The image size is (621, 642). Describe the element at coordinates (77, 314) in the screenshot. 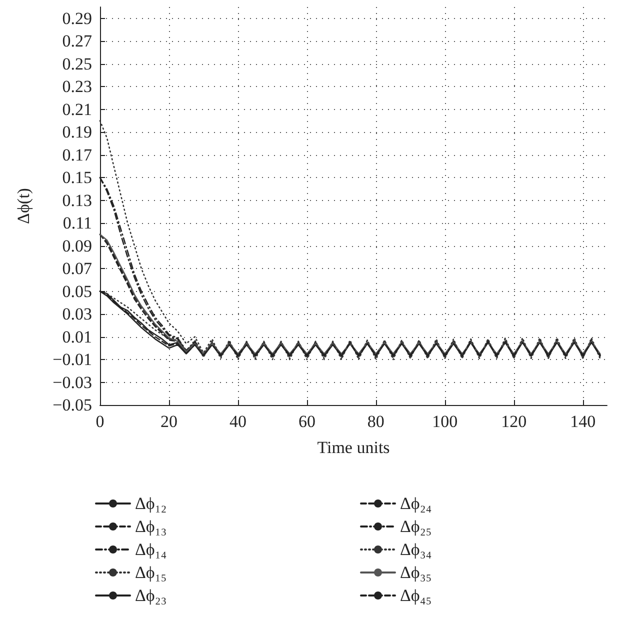

I see `y-tick-label: 0.03` at that location.